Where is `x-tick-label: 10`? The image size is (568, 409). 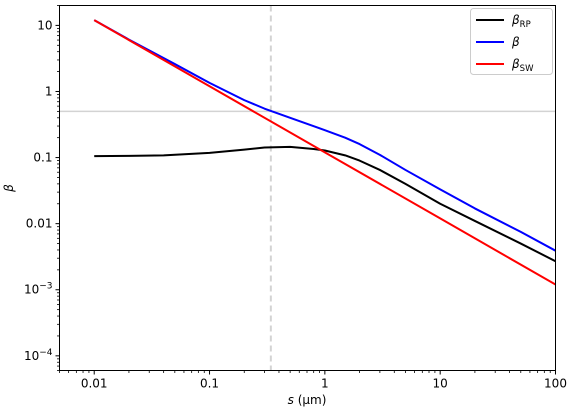 x-tick-label: 10 is located at coordinates (440, 384).